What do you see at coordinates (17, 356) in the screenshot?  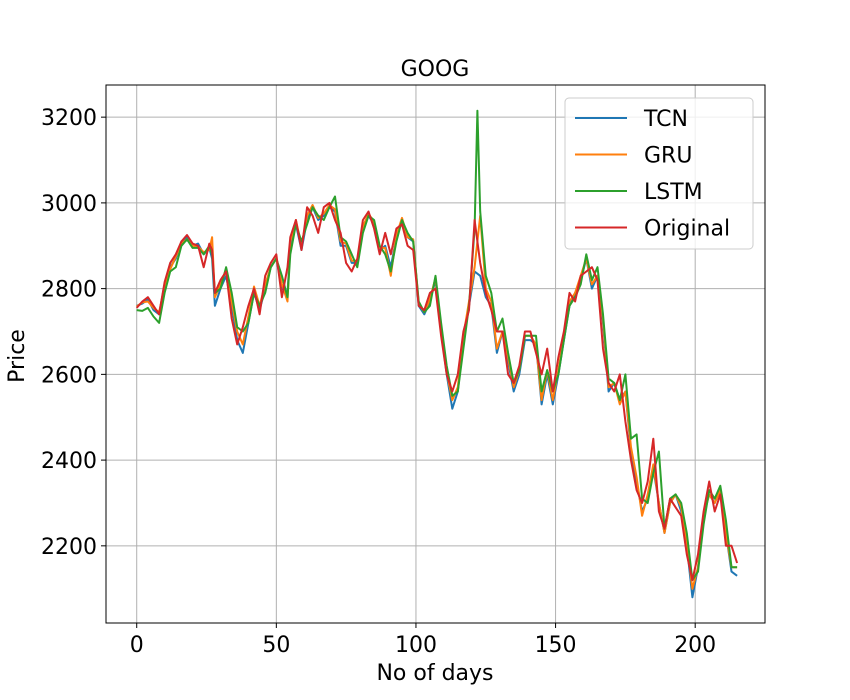 I see `y-axis-label: Price` at bounding box center [17, 356].